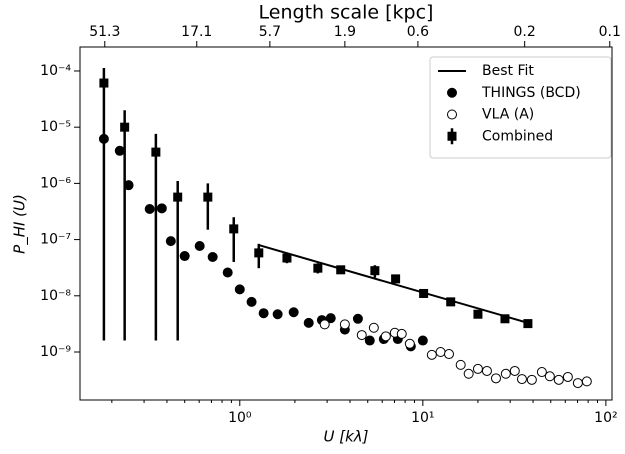 The image size is (625, 454). What do you see at coordinates (345, 437) in the screenshot?
I see `x-axis-label: U [kλ]` at bounding box center [345, 437].